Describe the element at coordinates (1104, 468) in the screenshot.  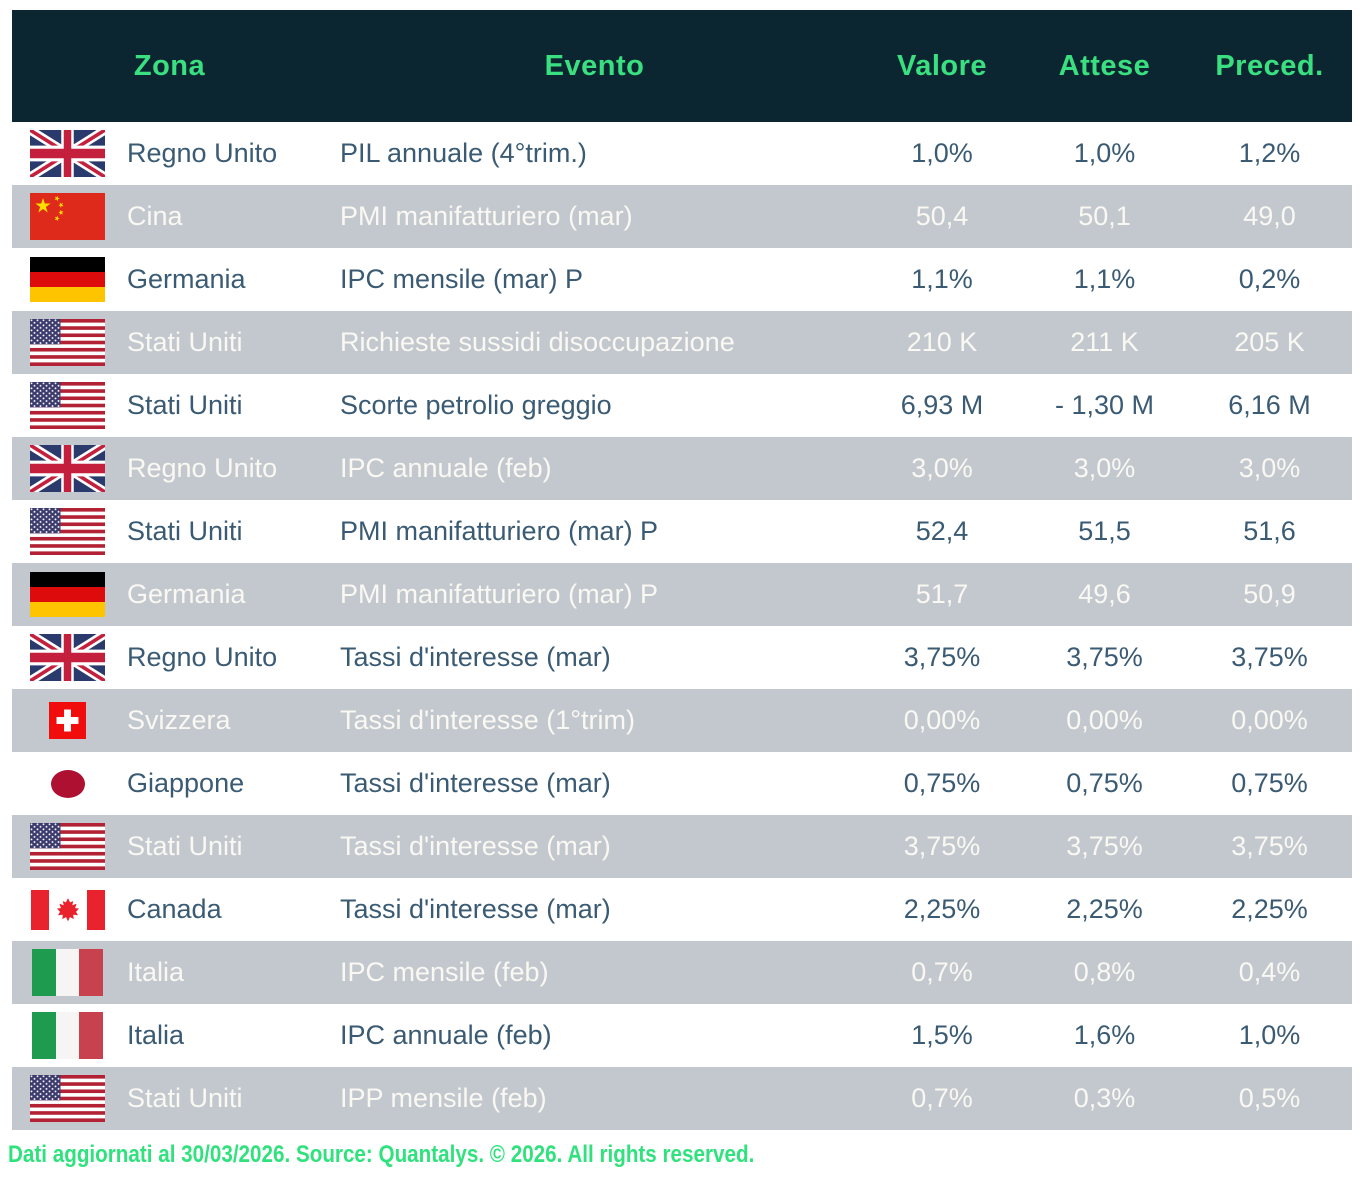
I see `expected-cell: 3,0%` at that location.